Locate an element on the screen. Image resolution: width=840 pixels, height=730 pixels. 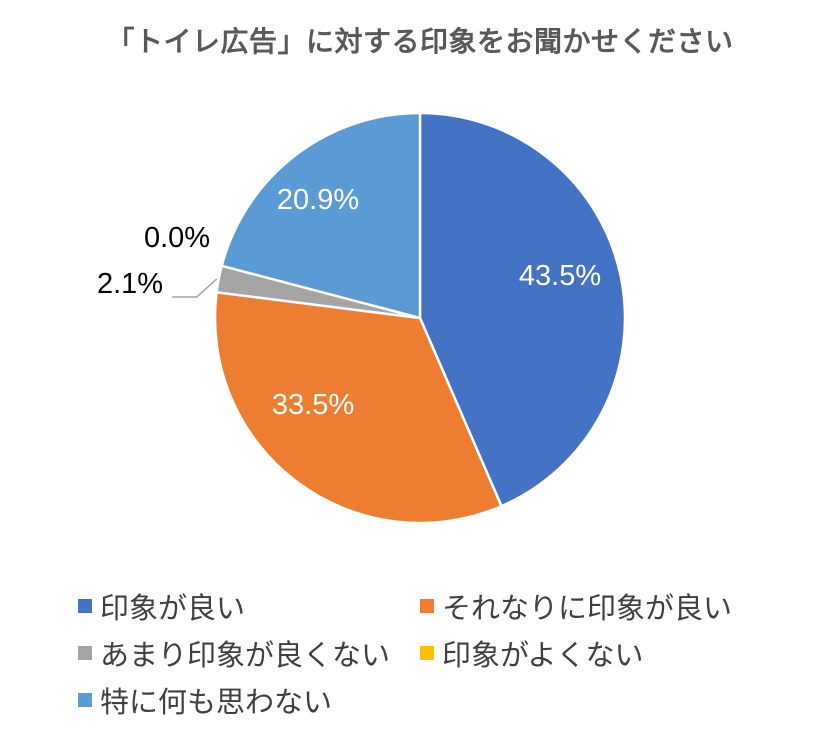
legend-item: 印象がよくない is located at coordinates (532, 653).